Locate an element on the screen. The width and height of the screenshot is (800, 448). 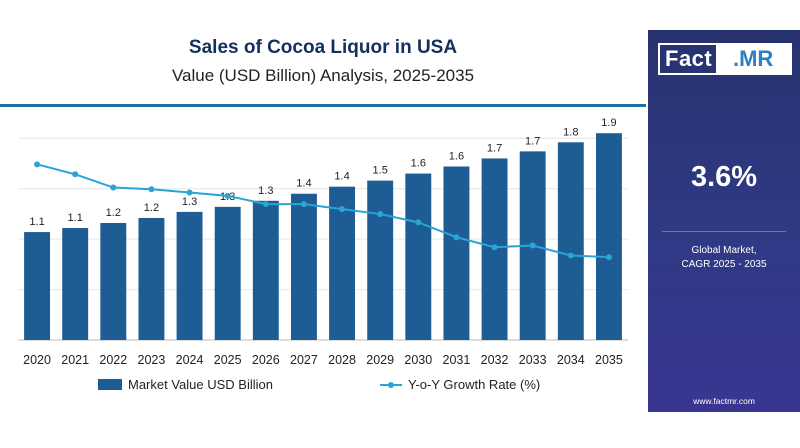
legend-bar-label: Market Value USD Billion is located at coordinates (200, 384).